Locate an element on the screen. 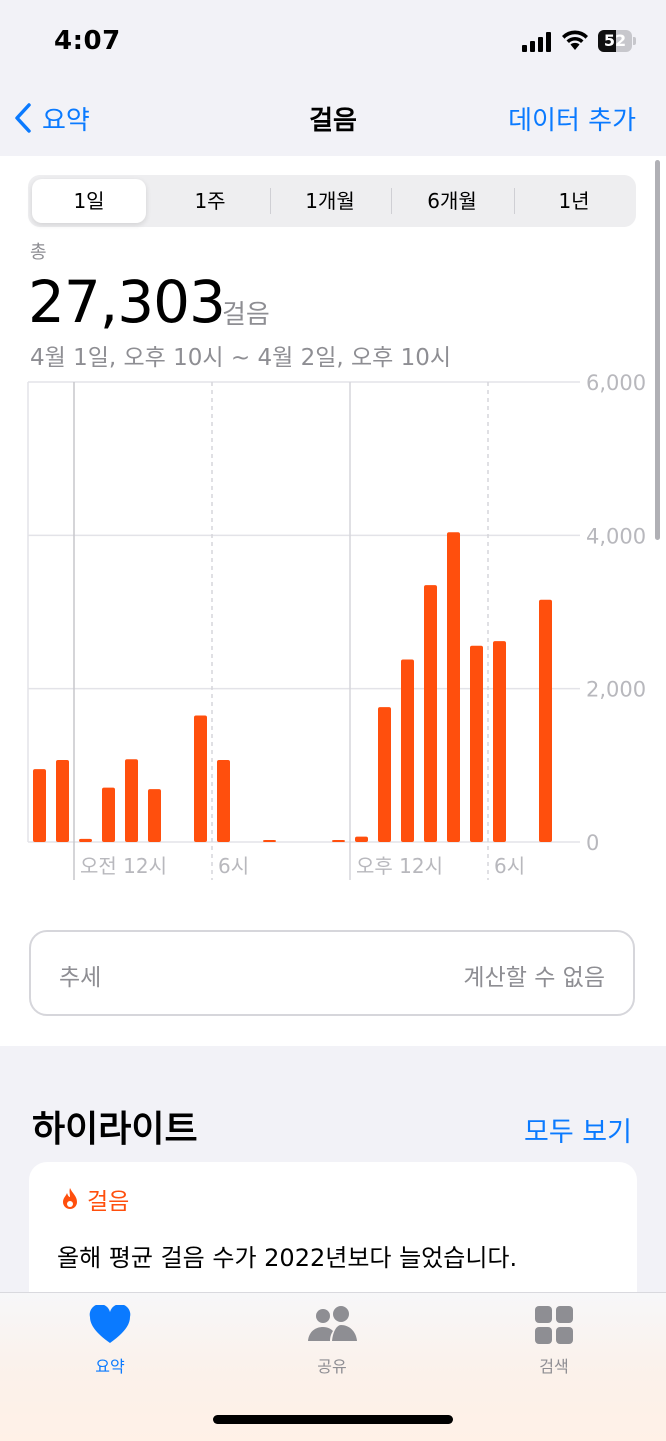  scroll-indicator is located at coordinates (657, 350).